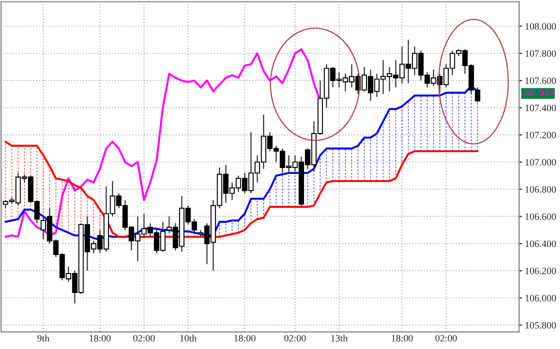 The width and height of the screenshot is (560, 349). I want to click on y-tick-label: 106.800, so click(541, 189).